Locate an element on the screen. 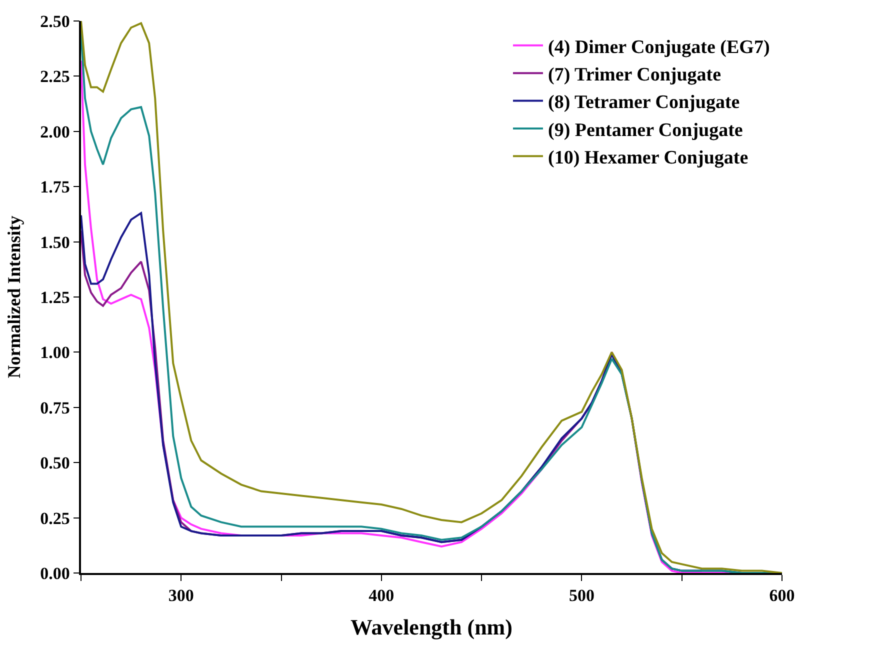  y-tick-label: 0.25 is located at coordinates (55, 518).